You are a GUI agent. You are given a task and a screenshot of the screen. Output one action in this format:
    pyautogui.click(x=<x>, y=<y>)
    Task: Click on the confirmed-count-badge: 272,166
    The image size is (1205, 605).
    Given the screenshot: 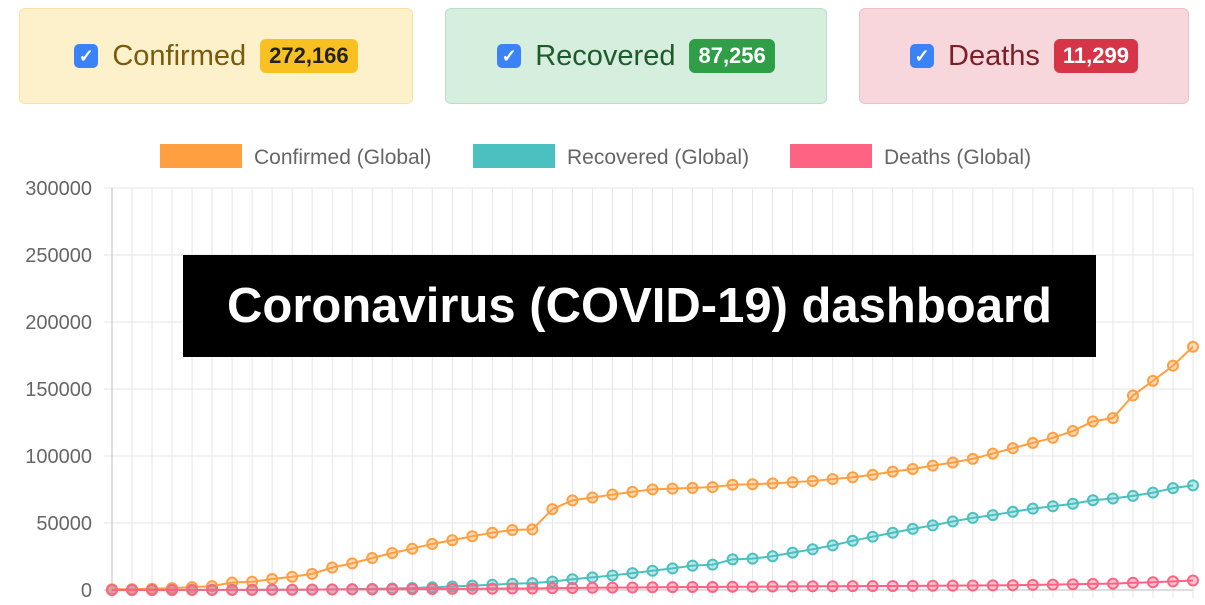 What is the action you would take?
    pyautogui.click(x=309, y=56)
    